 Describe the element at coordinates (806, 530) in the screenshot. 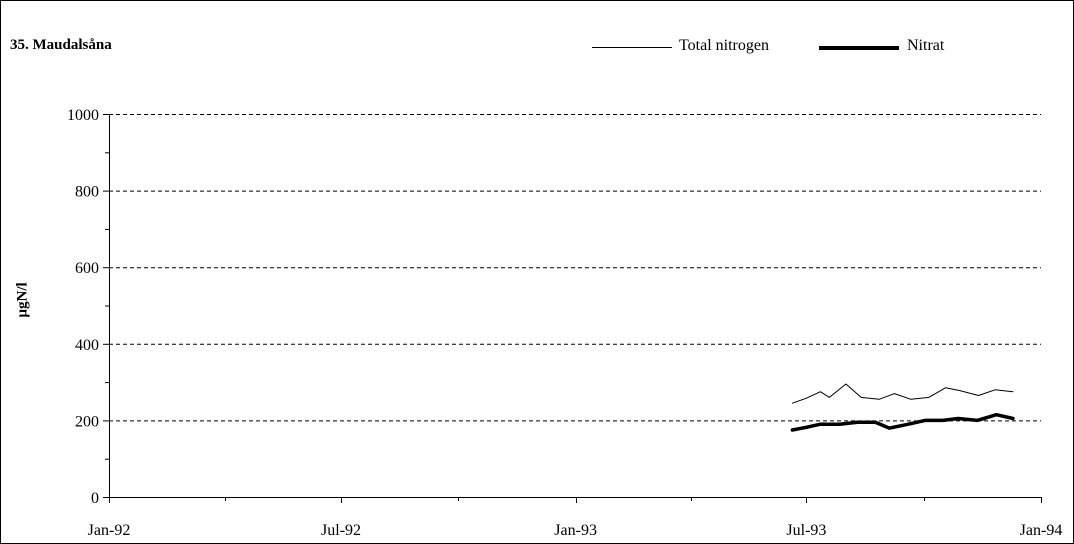

I see `x-tick-label-3: Jul-93` at that location.